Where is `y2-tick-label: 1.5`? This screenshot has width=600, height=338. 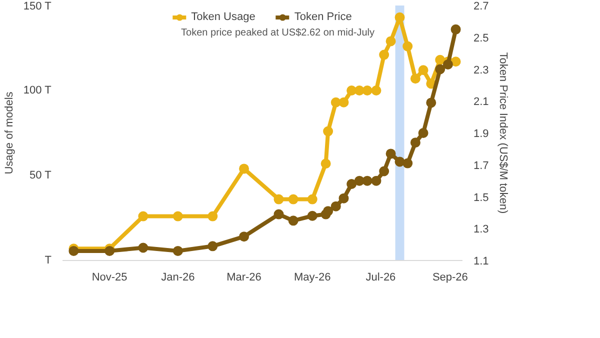 y2-tick-label: 1.5 is located at coordinates (481, 198).